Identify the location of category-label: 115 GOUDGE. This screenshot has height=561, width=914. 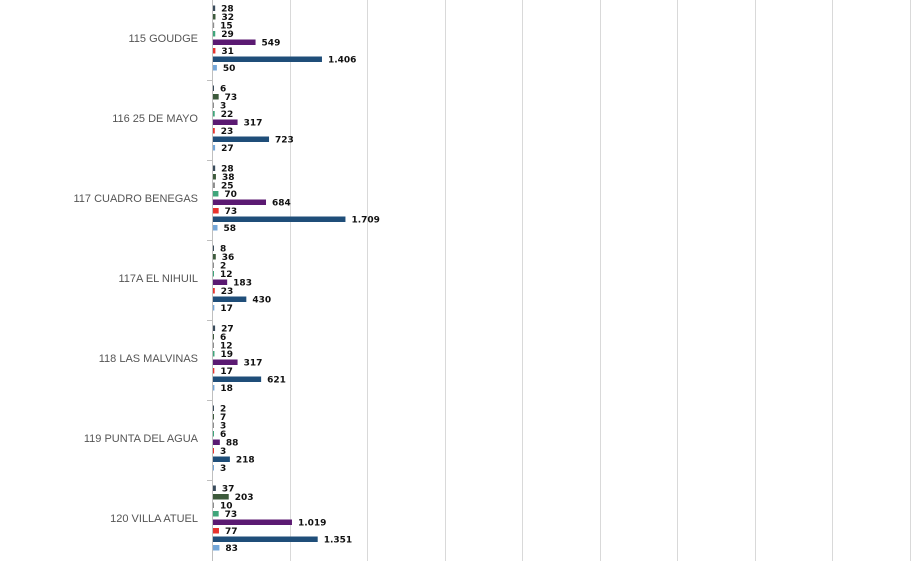
(164, 39).